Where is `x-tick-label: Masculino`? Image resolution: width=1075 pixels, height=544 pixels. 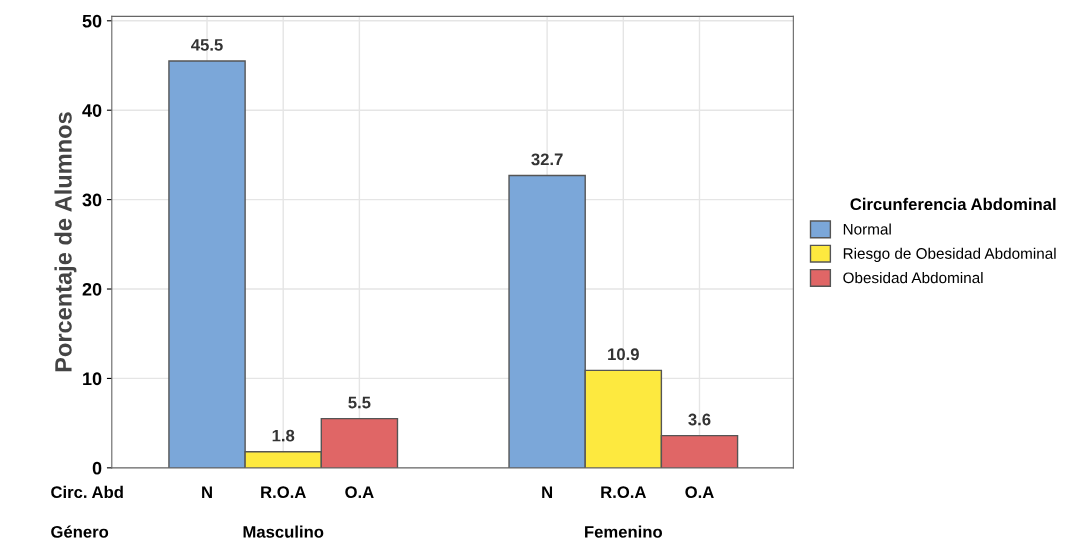
x-tick-label: Masculino is located at coordinates (283, 531).